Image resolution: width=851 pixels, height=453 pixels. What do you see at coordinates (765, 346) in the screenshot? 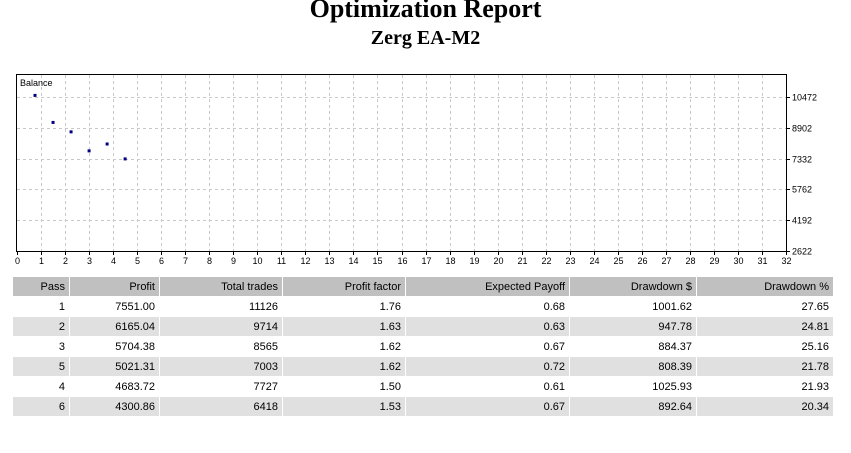
I see `cell-drawdown-pct: 25.16` at bounding box center [765, 346].